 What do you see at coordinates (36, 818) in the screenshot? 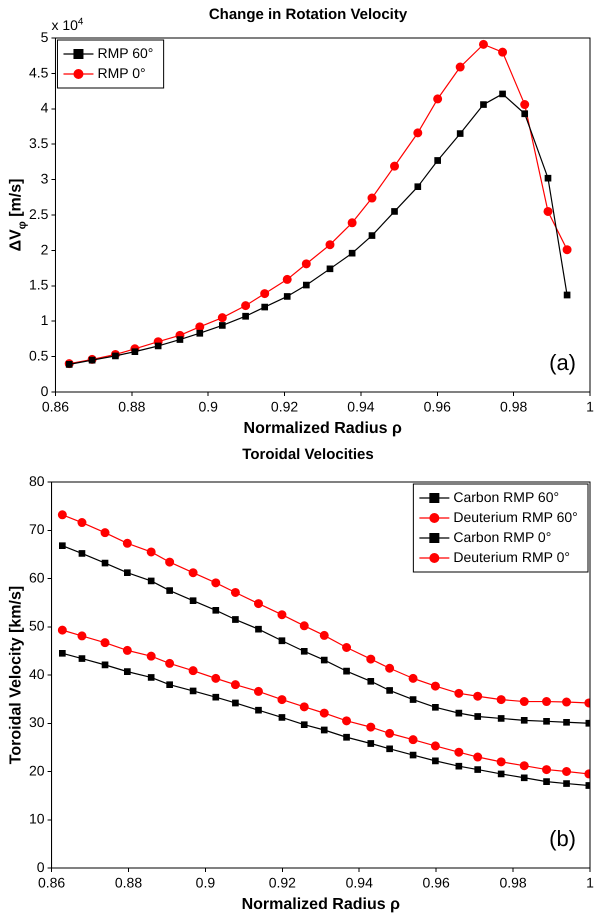
I see `y-tick-label: 10` at bounding box center [36, 818].